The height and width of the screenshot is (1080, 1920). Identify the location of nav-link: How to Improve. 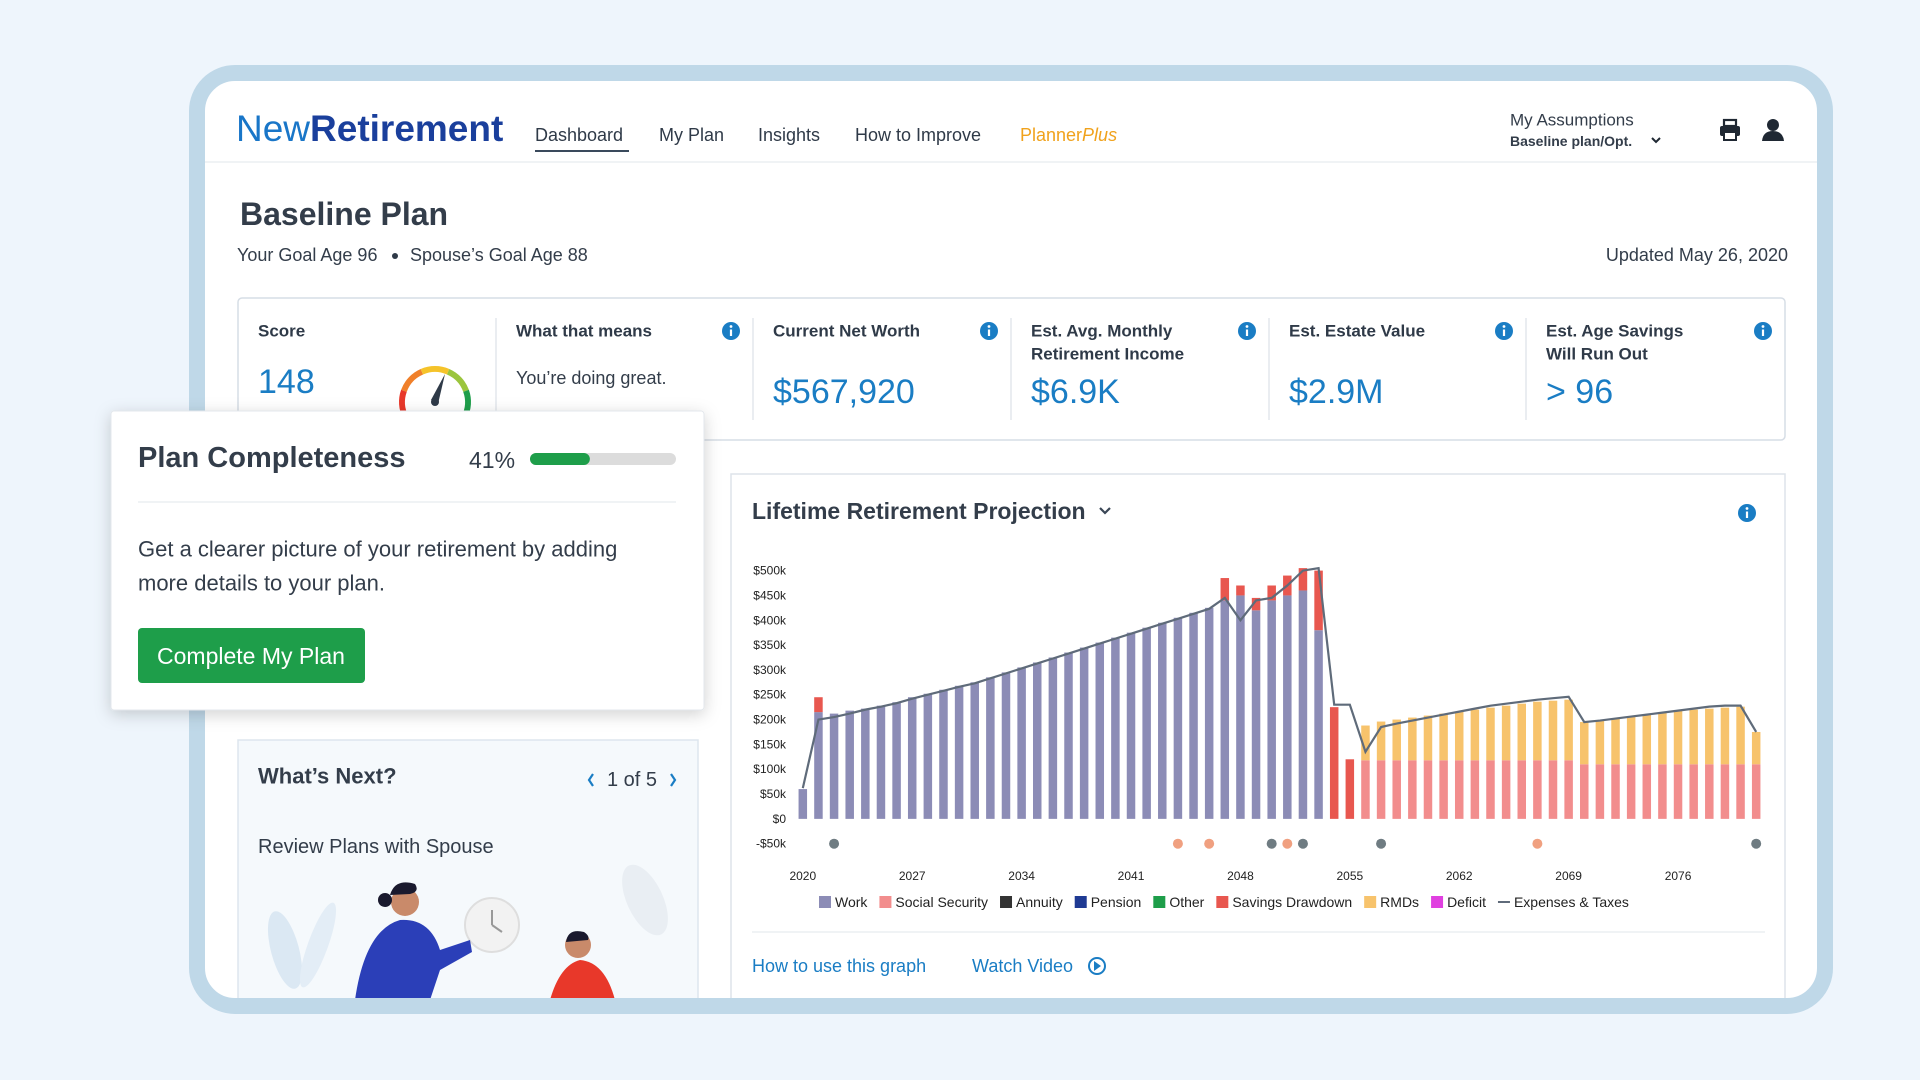
(918, 135).